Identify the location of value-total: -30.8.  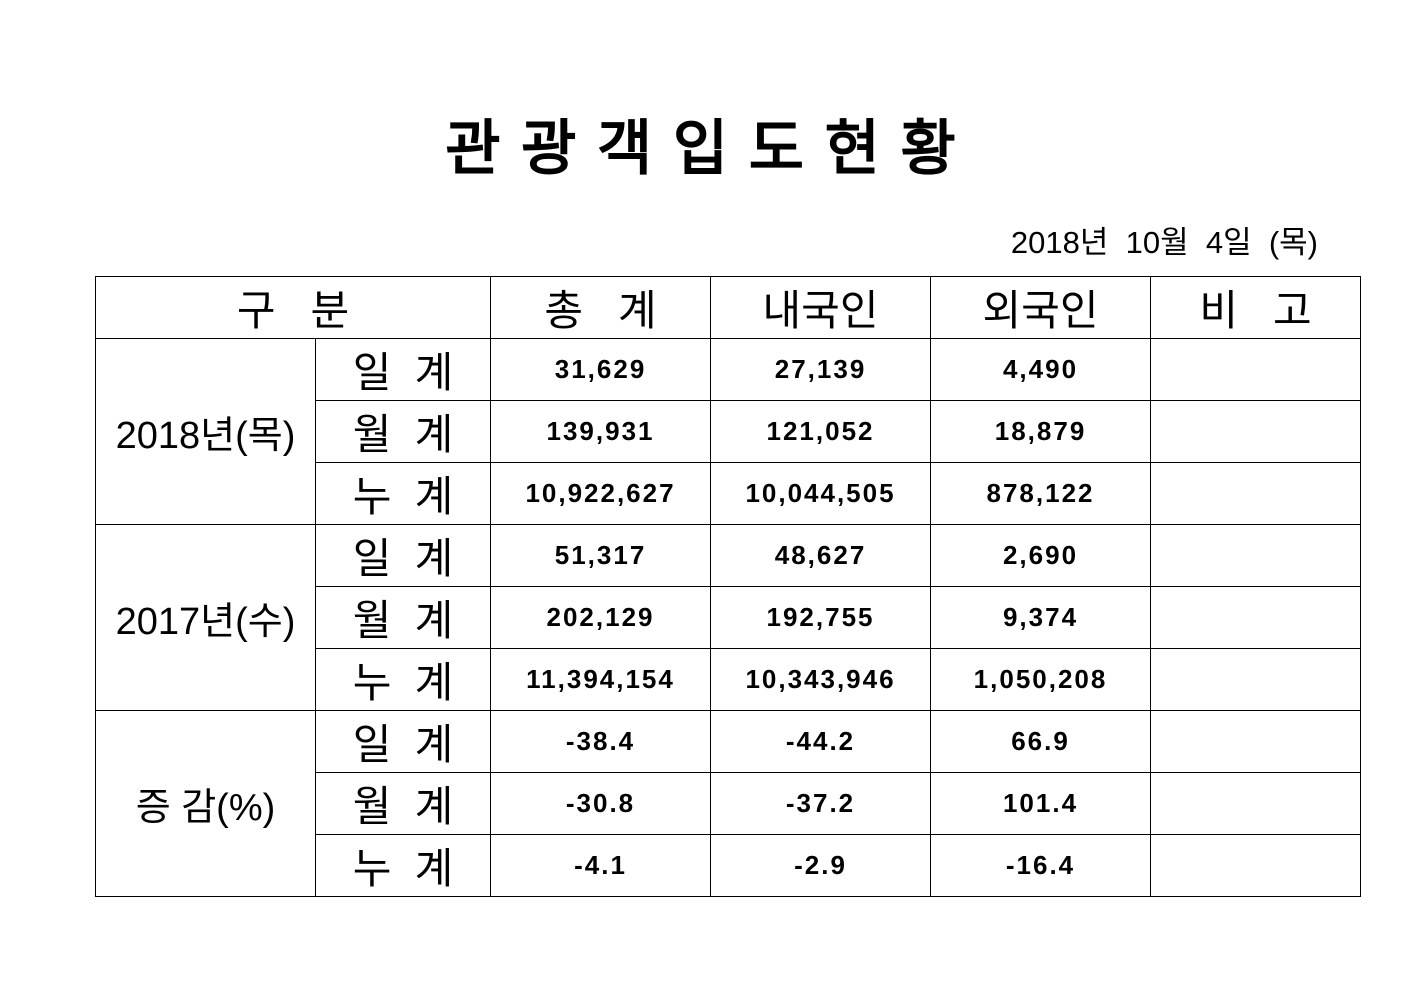
(601, 803).